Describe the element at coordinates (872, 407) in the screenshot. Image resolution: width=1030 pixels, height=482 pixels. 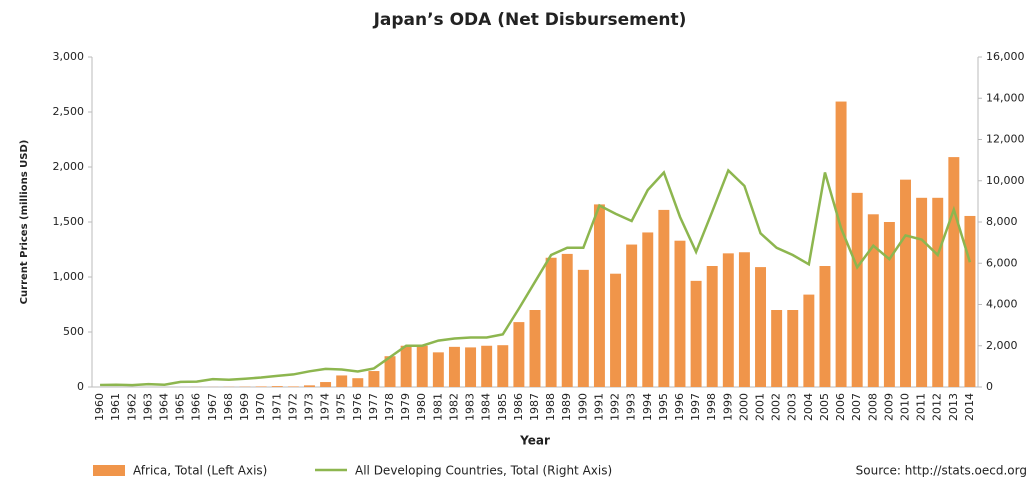
I see `x-tick-label: 2008` at that location.